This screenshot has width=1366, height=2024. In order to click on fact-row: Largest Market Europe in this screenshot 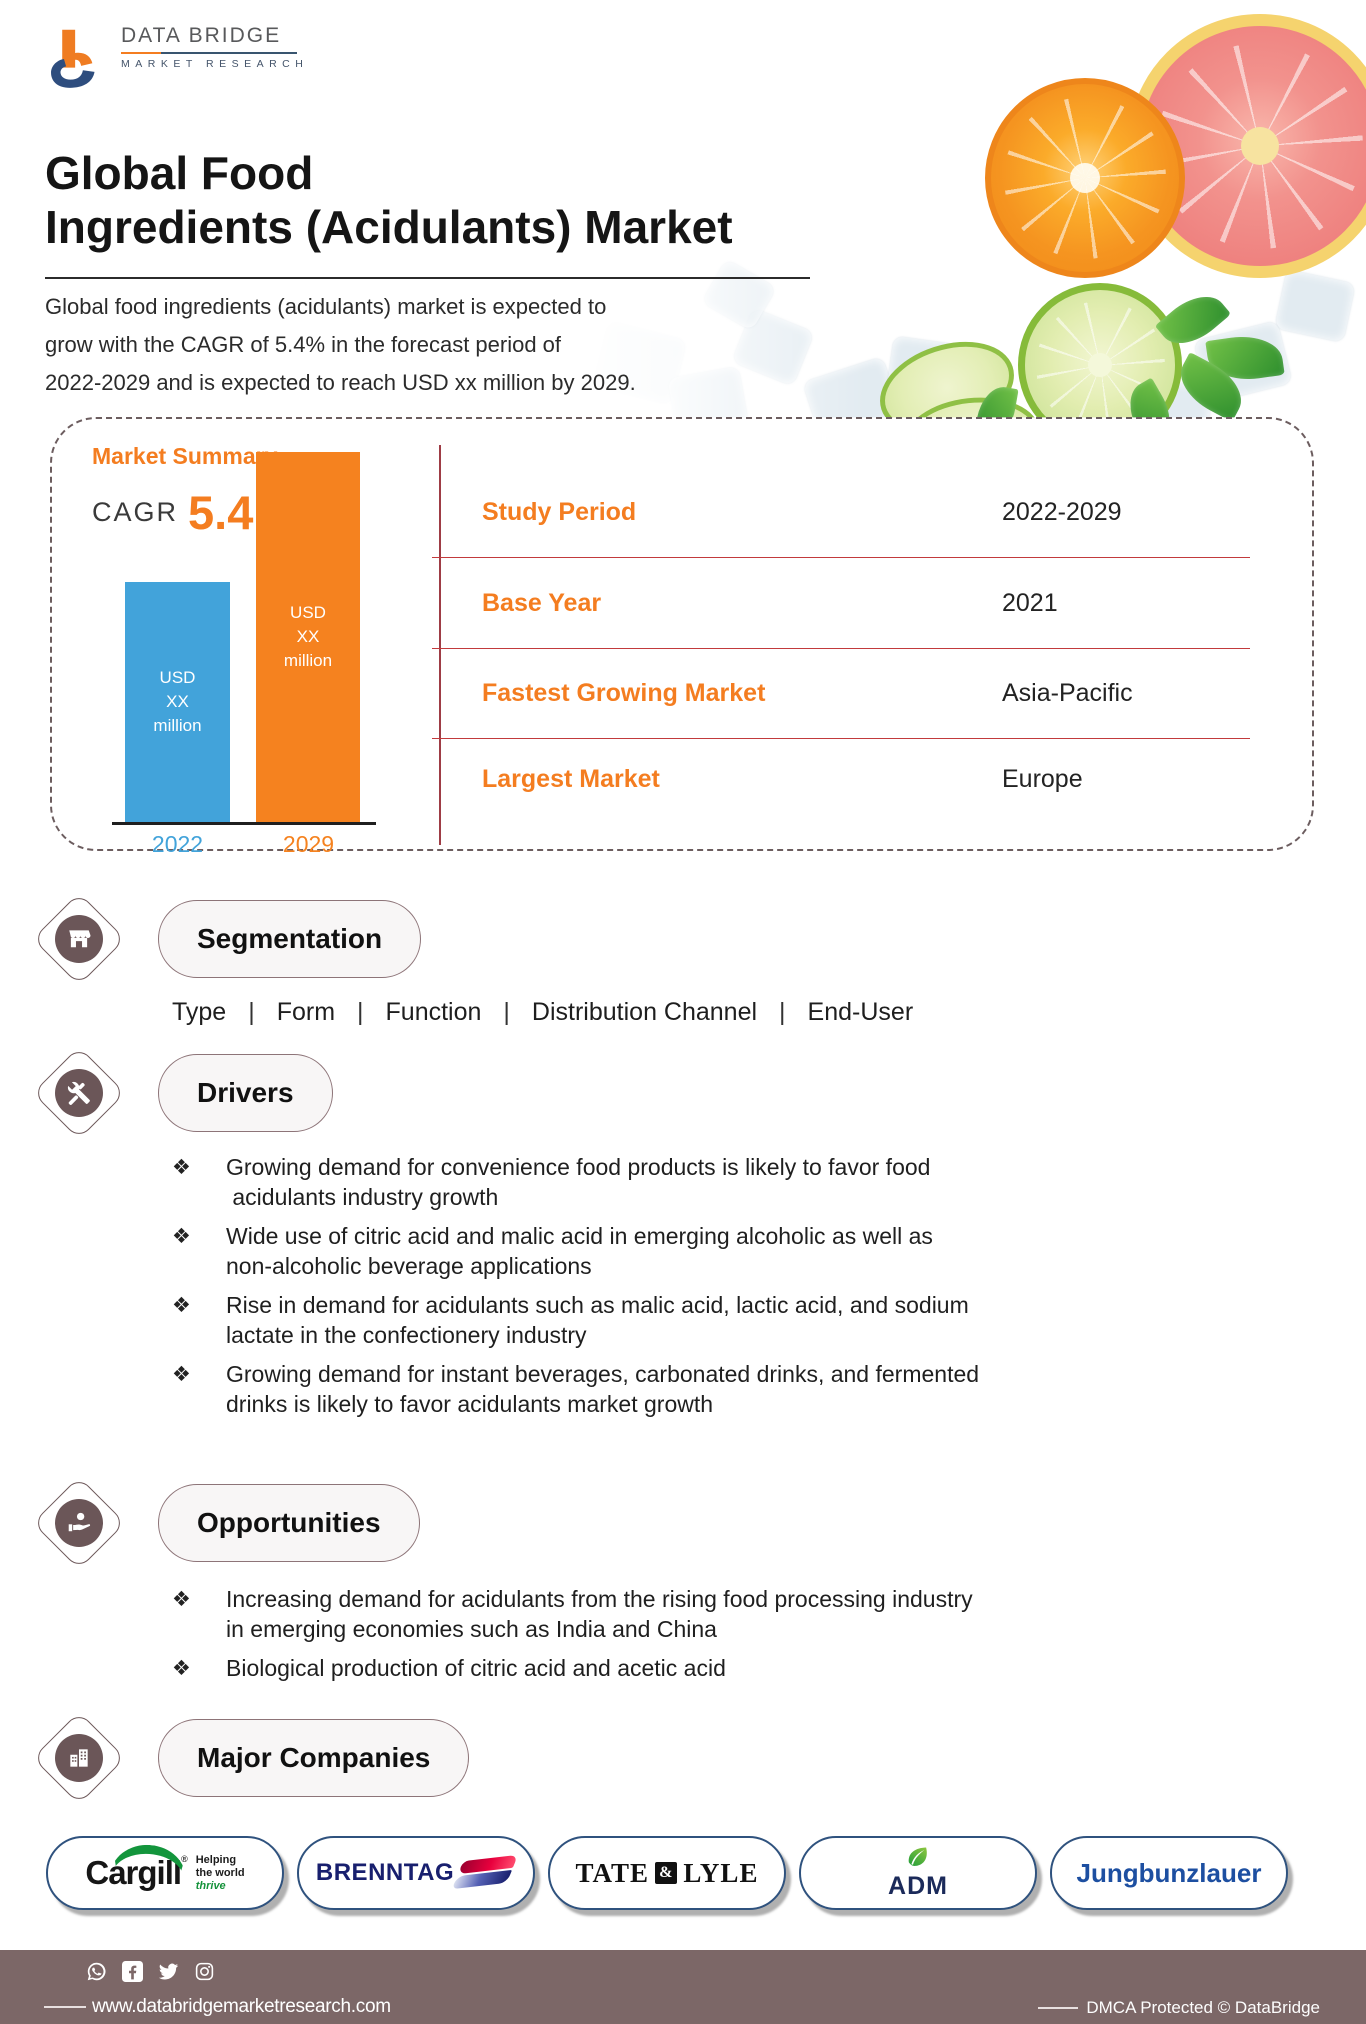, I will do `click(841, 779)`.